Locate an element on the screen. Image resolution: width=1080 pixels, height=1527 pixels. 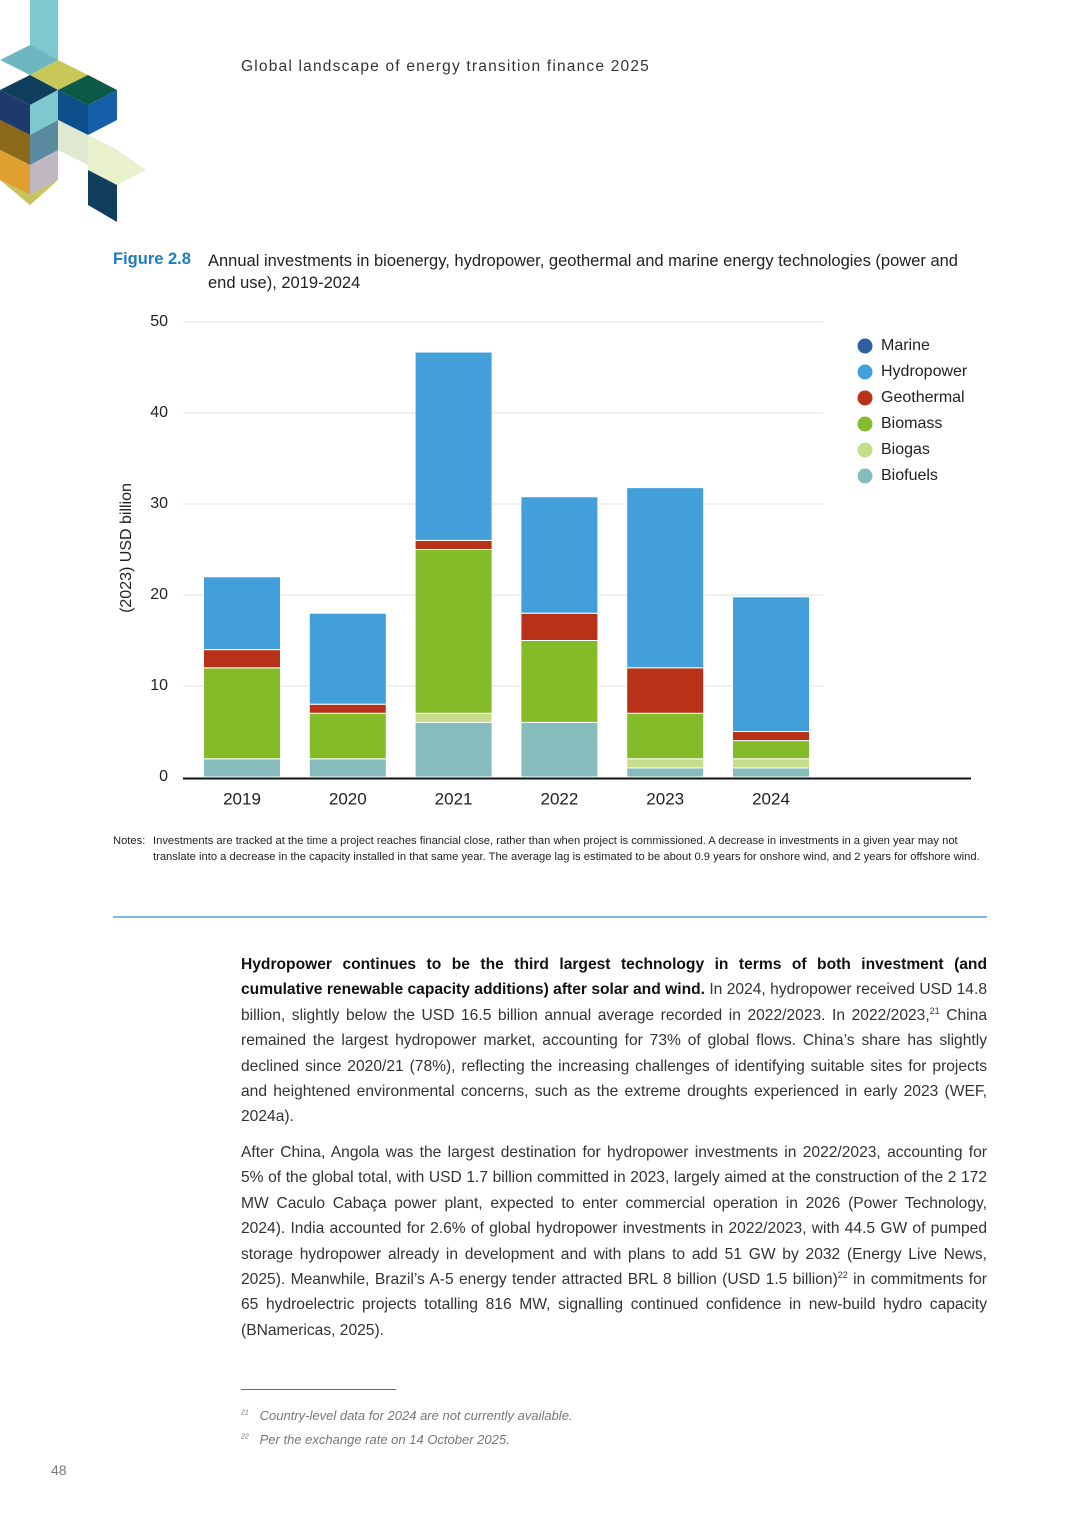
y-axis-label: (2023) USD billion is located at coordinates (126, 548).